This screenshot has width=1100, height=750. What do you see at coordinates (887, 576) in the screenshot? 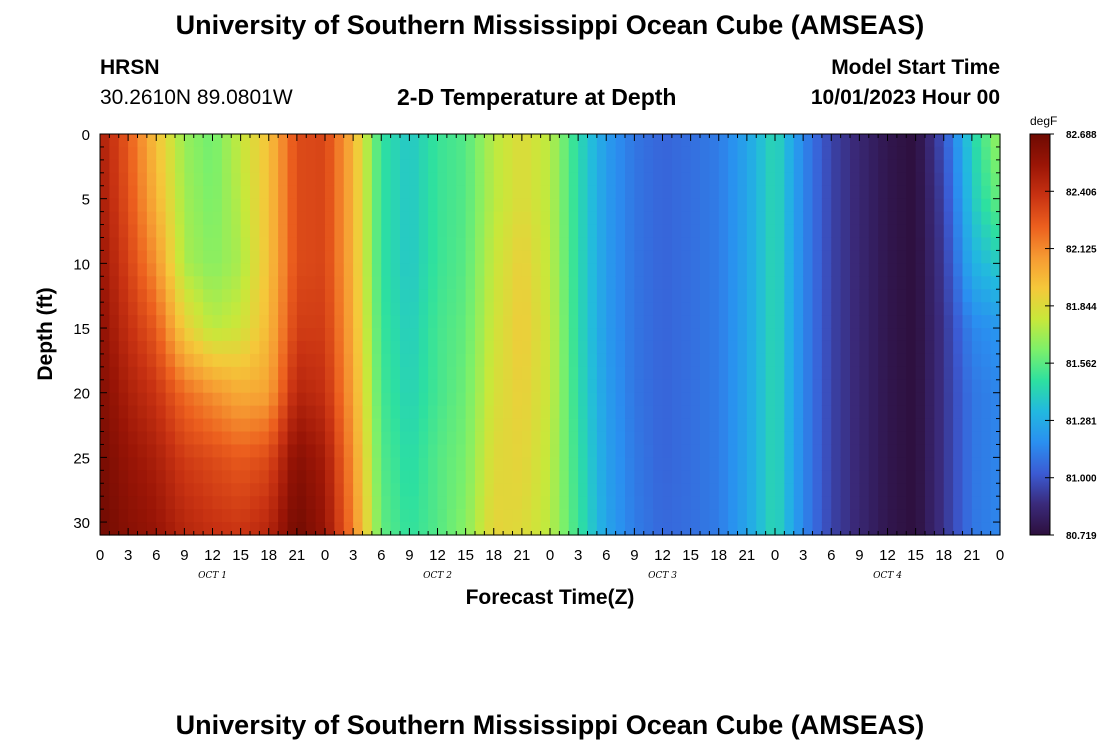
I see `day-label: OCT 4` at bounding box center [887, 576].